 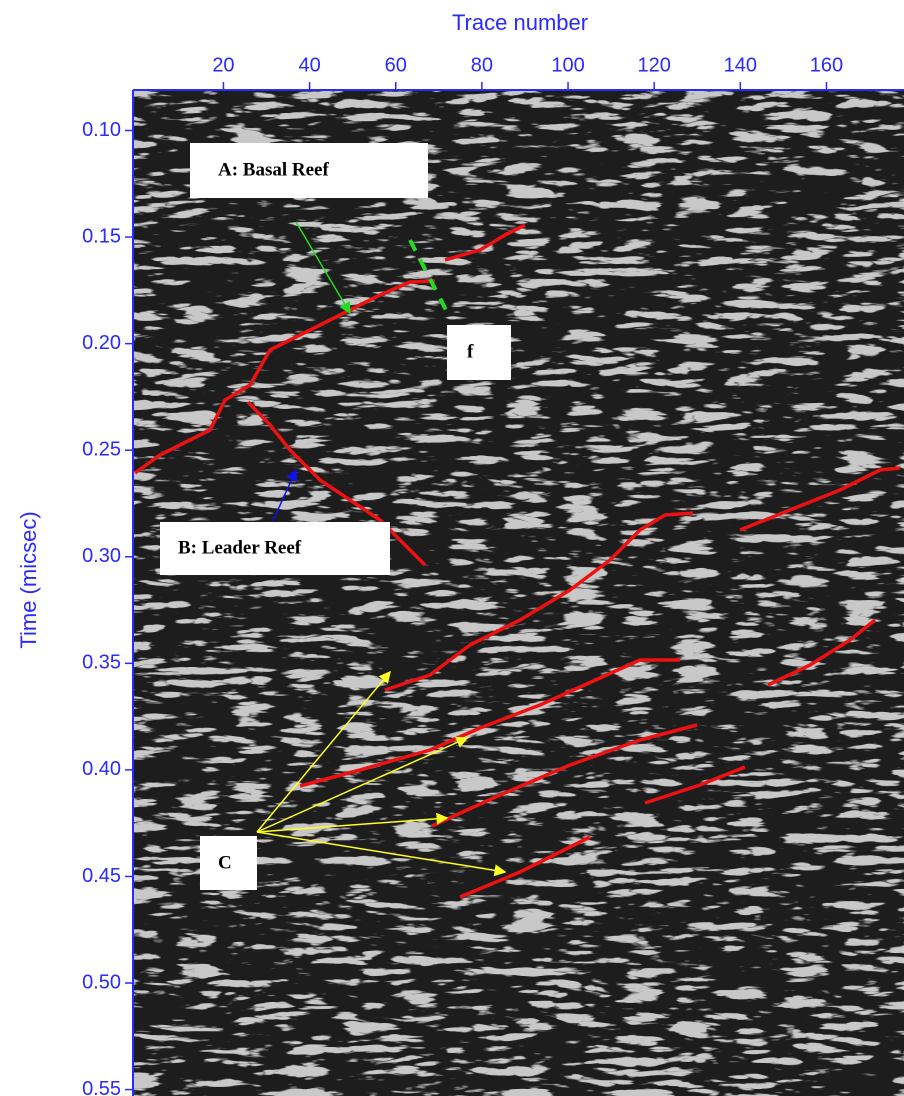 I want to click on y-axis-label: Time (micsec), so click(x=28, y=579).